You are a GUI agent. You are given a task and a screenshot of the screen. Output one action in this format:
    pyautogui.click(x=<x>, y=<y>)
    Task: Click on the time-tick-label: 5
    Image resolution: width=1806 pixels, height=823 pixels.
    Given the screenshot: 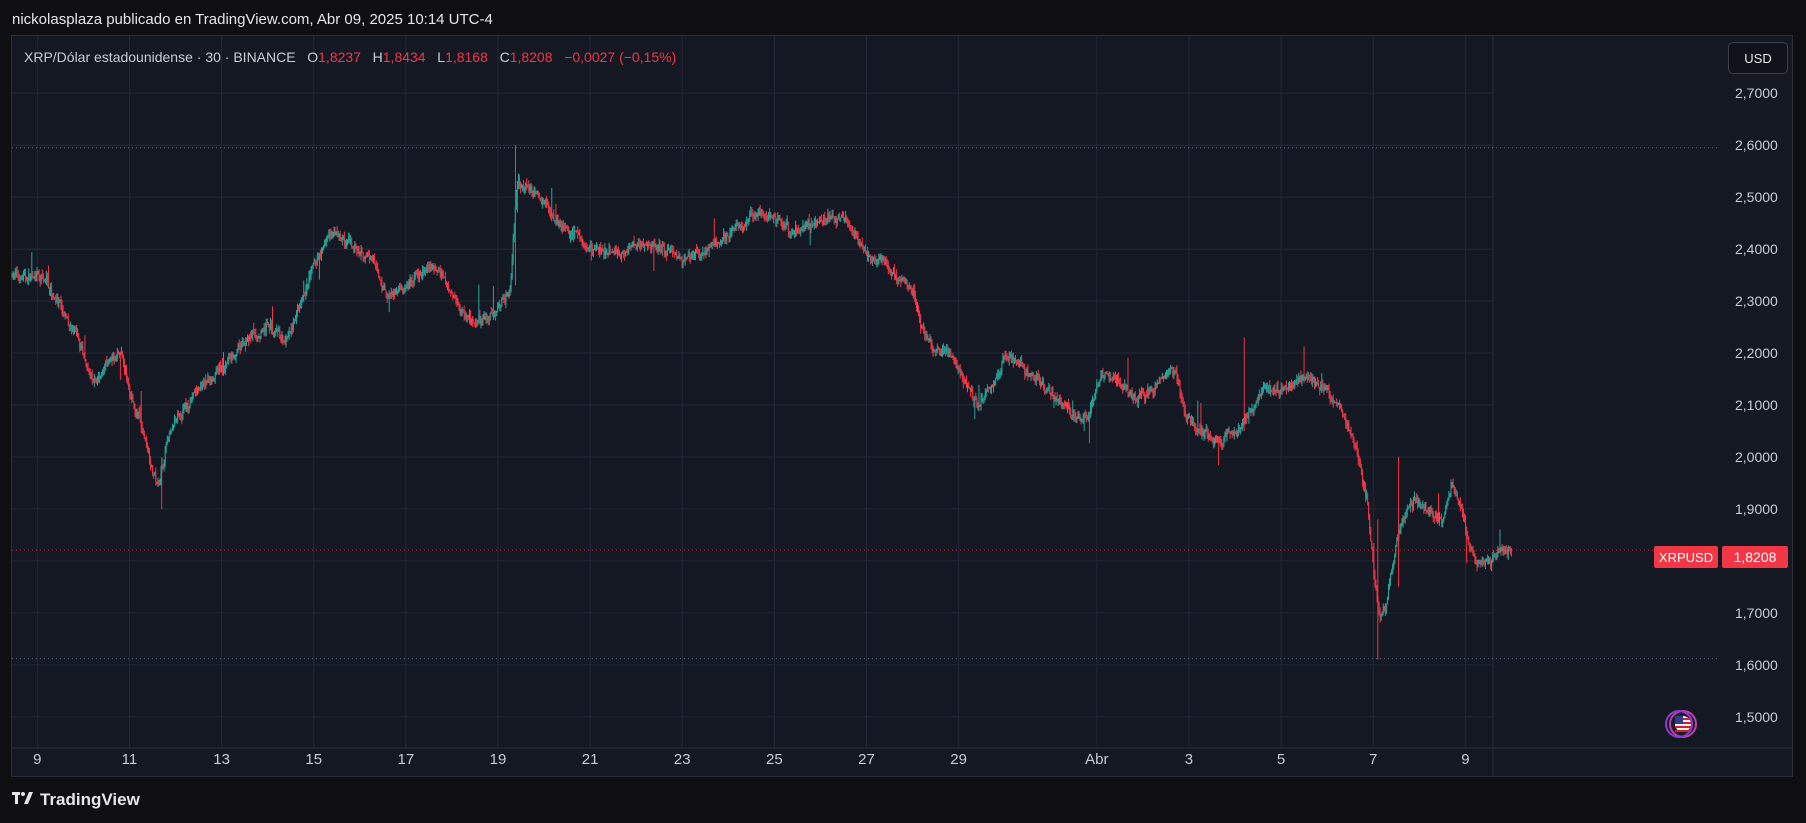 What is the action you would take?
    pyautogui.click(x=1281, y=759)
    